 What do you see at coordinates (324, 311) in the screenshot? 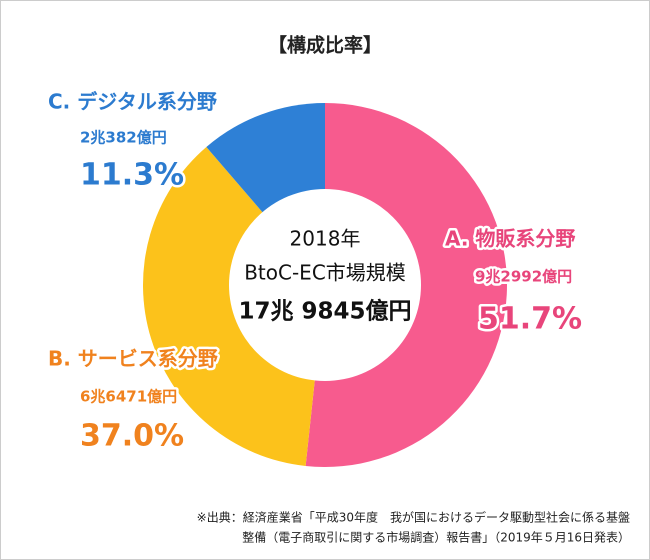
I see `center-text: 17兆 9845億円` at bounding box center [324, 311].